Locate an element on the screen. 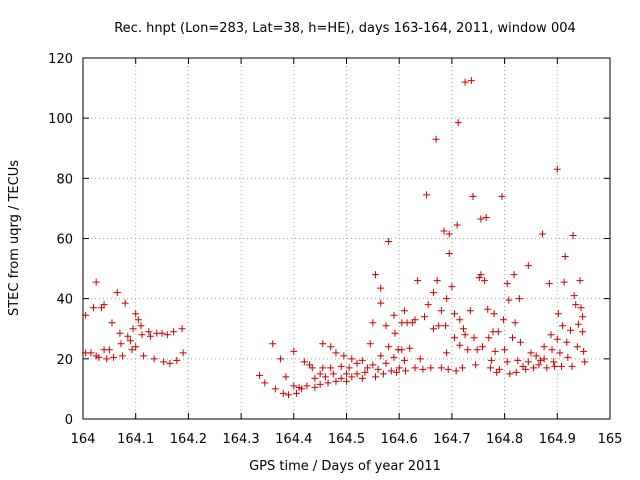 The image size is (640, 480). x-tick-label: 164.5 is located at coordinates (346, 439).